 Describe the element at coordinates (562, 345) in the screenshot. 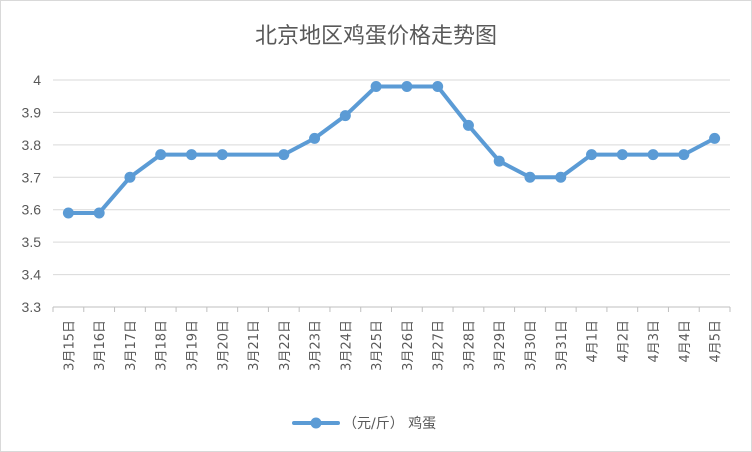

I see `x-tick-label: 3月31日` at that location.